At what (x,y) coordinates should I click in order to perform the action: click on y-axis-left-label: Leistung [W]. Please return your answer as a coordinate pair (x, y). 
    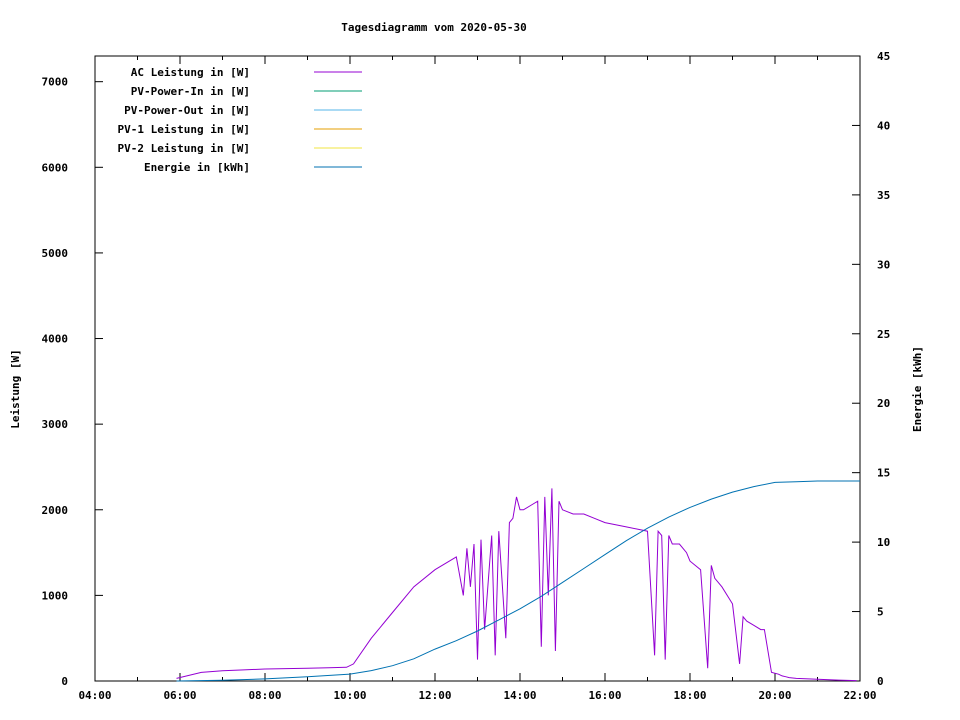
    Looking at the image, I should click on (15, 388).